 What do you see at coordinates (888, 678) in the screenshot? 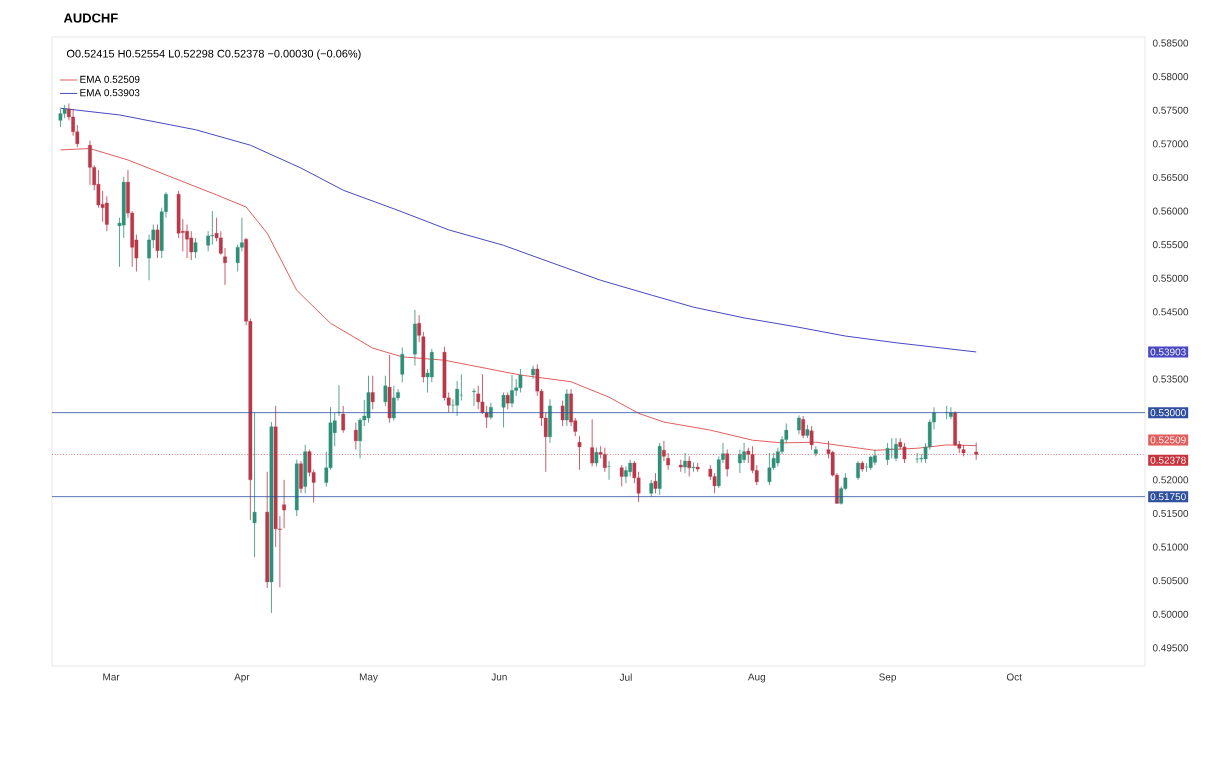
I see `x-tick-label: Sep` at bounding box center [888, 678].